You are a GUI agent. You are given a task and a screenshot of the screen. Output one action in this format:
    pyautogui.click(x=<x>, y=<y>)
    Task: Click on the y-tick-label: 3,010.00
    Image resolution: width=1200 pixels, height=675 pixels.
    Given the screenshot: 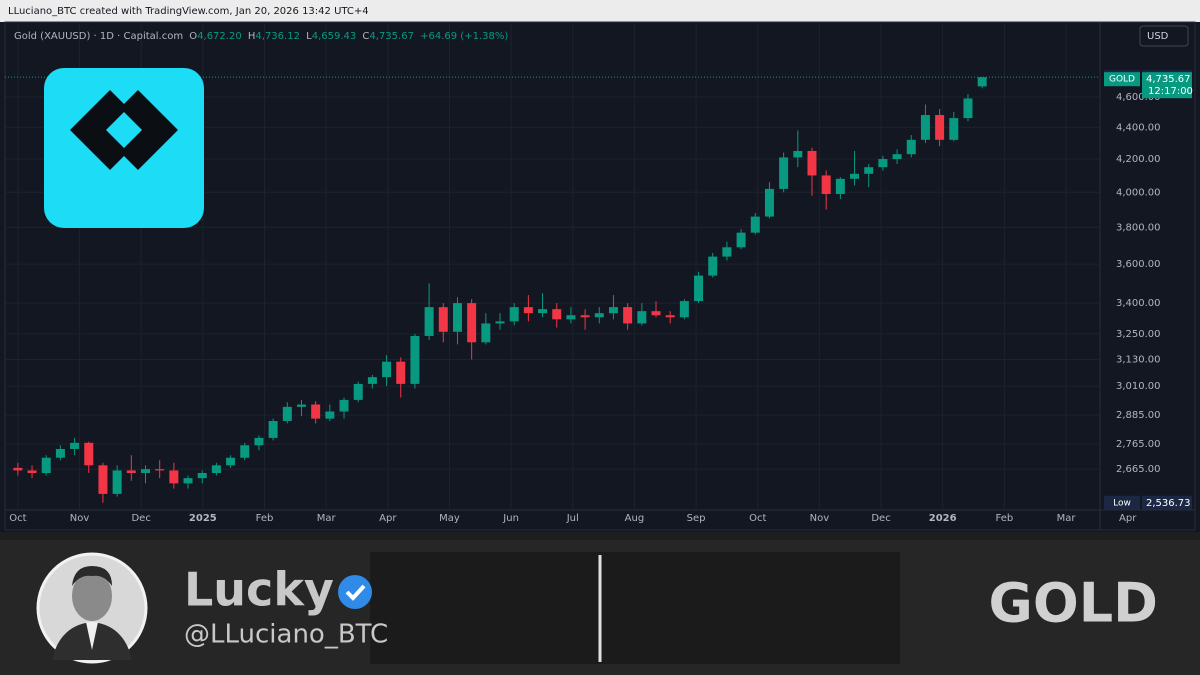 What is the action you would take?
    pyautogui.click(x=1138, y=386)
    